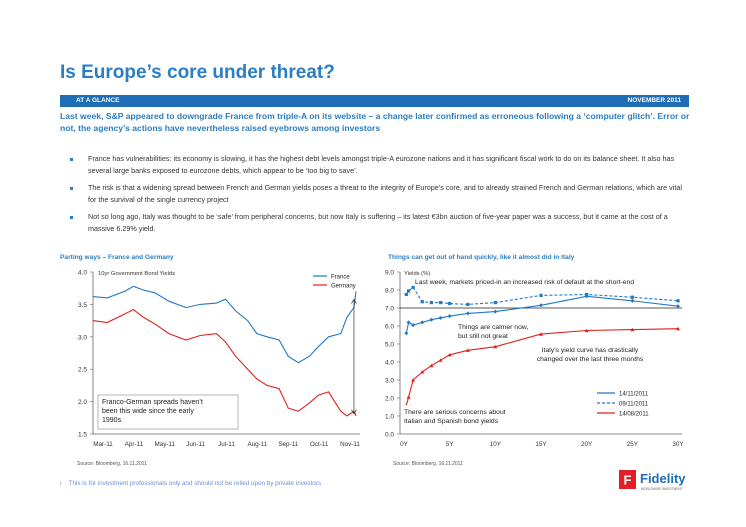 The height and width of the screenshot is (527, 746). Describe the element at coordinates (164, 444) in the screenshot. I see `x-tick-label: May-11` at that location.